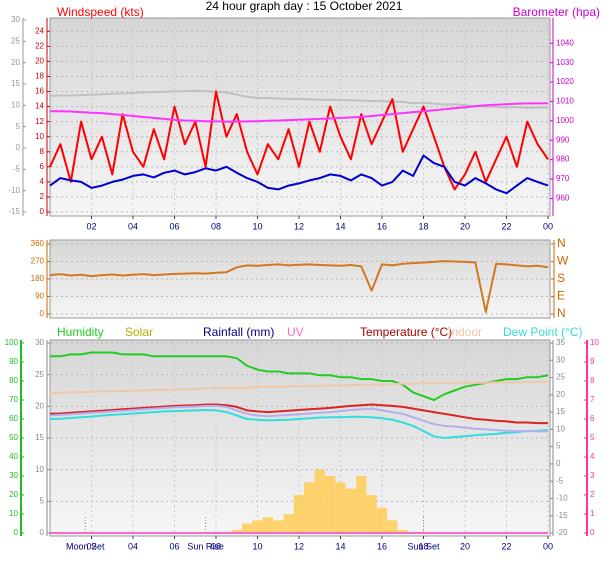 Image resolution: width=608 pixels, height=561 pixels. What do you see at coordinates (592, 475) in the screenshot?
I see `y-tick-label: 3` at bounding box center [592, 475].